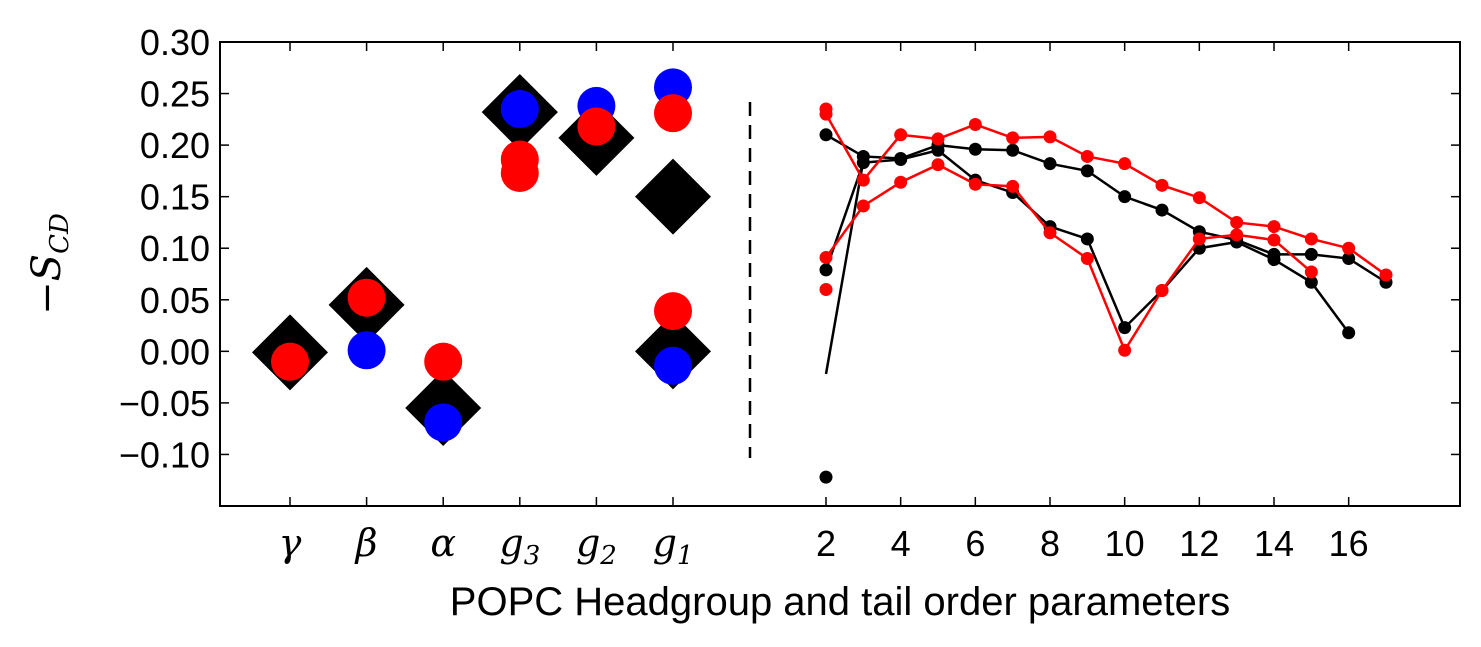  Describe the element at coordinates (1125, 543) in the screenshot. I see `x-tick-label-tail: 10` at that location.